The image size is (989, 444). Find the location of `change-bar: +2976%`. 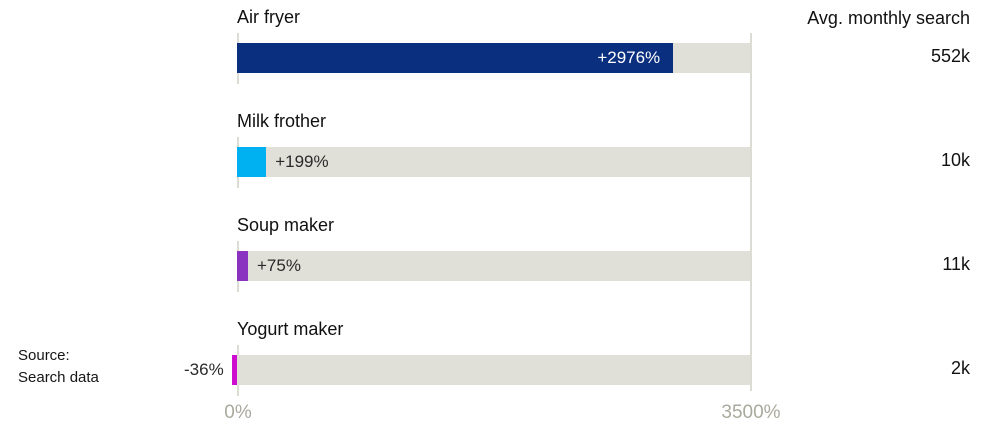

change-bar: +2976% is located at coordinates (455, 58).